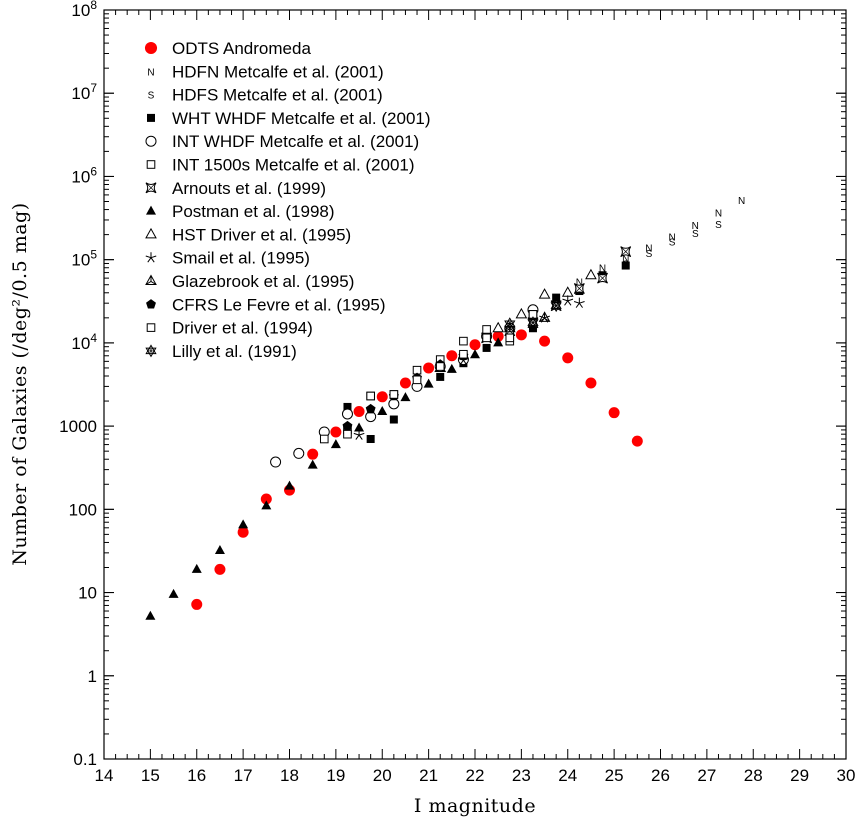 This screenshot has height=823, width=858. Describe the element at coordinates (428, 775) in the screenshot. I see `x-tick-label: 21` at that location.